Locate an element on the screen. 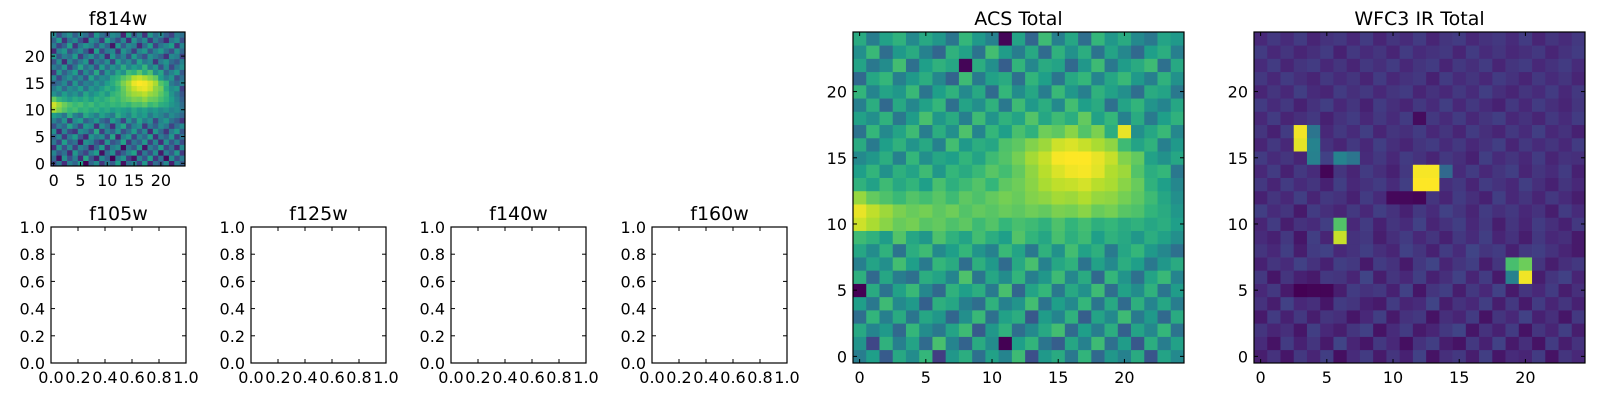 Image resolution: width=1600 pixels, height=400 pixels. panel-title: WFC3 IR Total is located at coordinates (1419, 19).